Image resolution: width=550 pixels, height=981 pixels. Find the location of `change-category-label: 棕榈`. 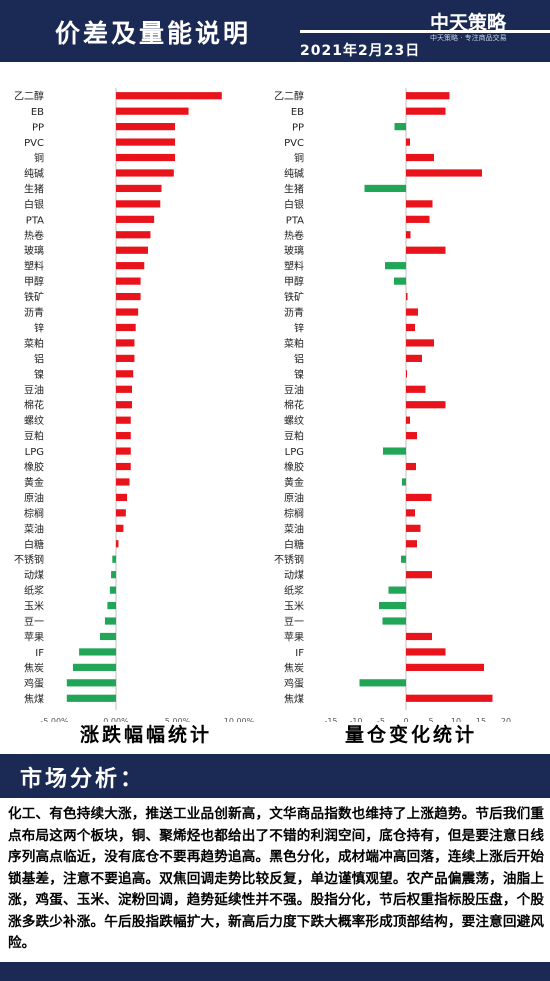

change-category-label: 棕榈 is located at coordinates (34, 513).